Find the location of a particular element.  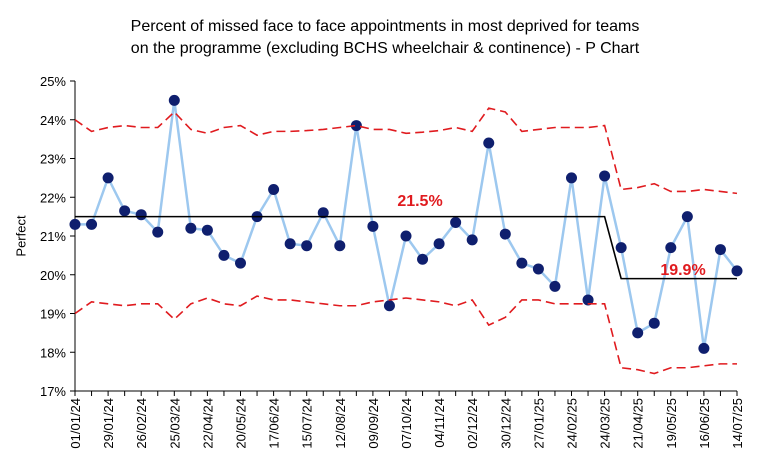

x-tick-label: 01/01/24 is located at coordinates (75, 423).